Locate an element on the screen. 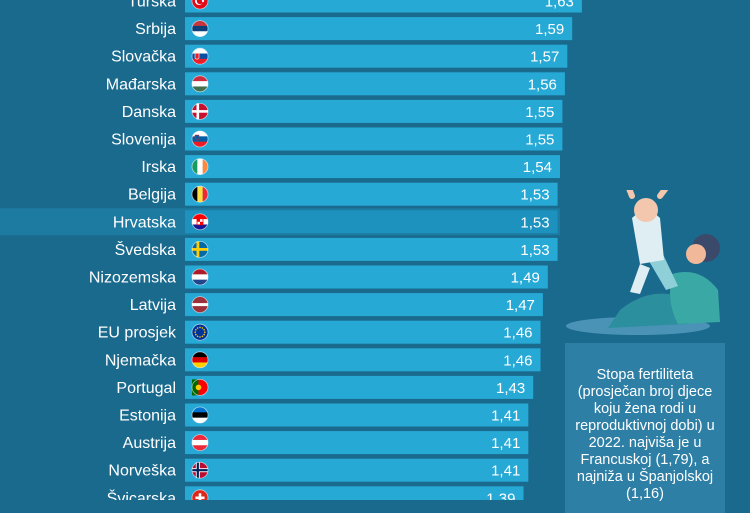  value-label: 1,54 is located at coordinates (537, 167).